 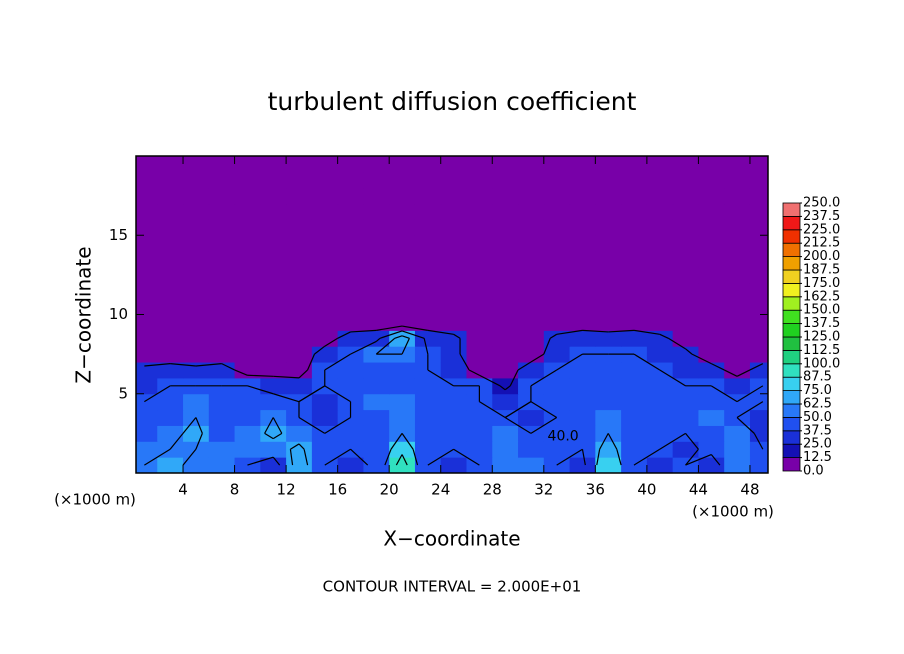 What do you see at coordinates (286, 490) in the screenshot?
I see `x-tick-label: 12` at bounding box center [286, 490].